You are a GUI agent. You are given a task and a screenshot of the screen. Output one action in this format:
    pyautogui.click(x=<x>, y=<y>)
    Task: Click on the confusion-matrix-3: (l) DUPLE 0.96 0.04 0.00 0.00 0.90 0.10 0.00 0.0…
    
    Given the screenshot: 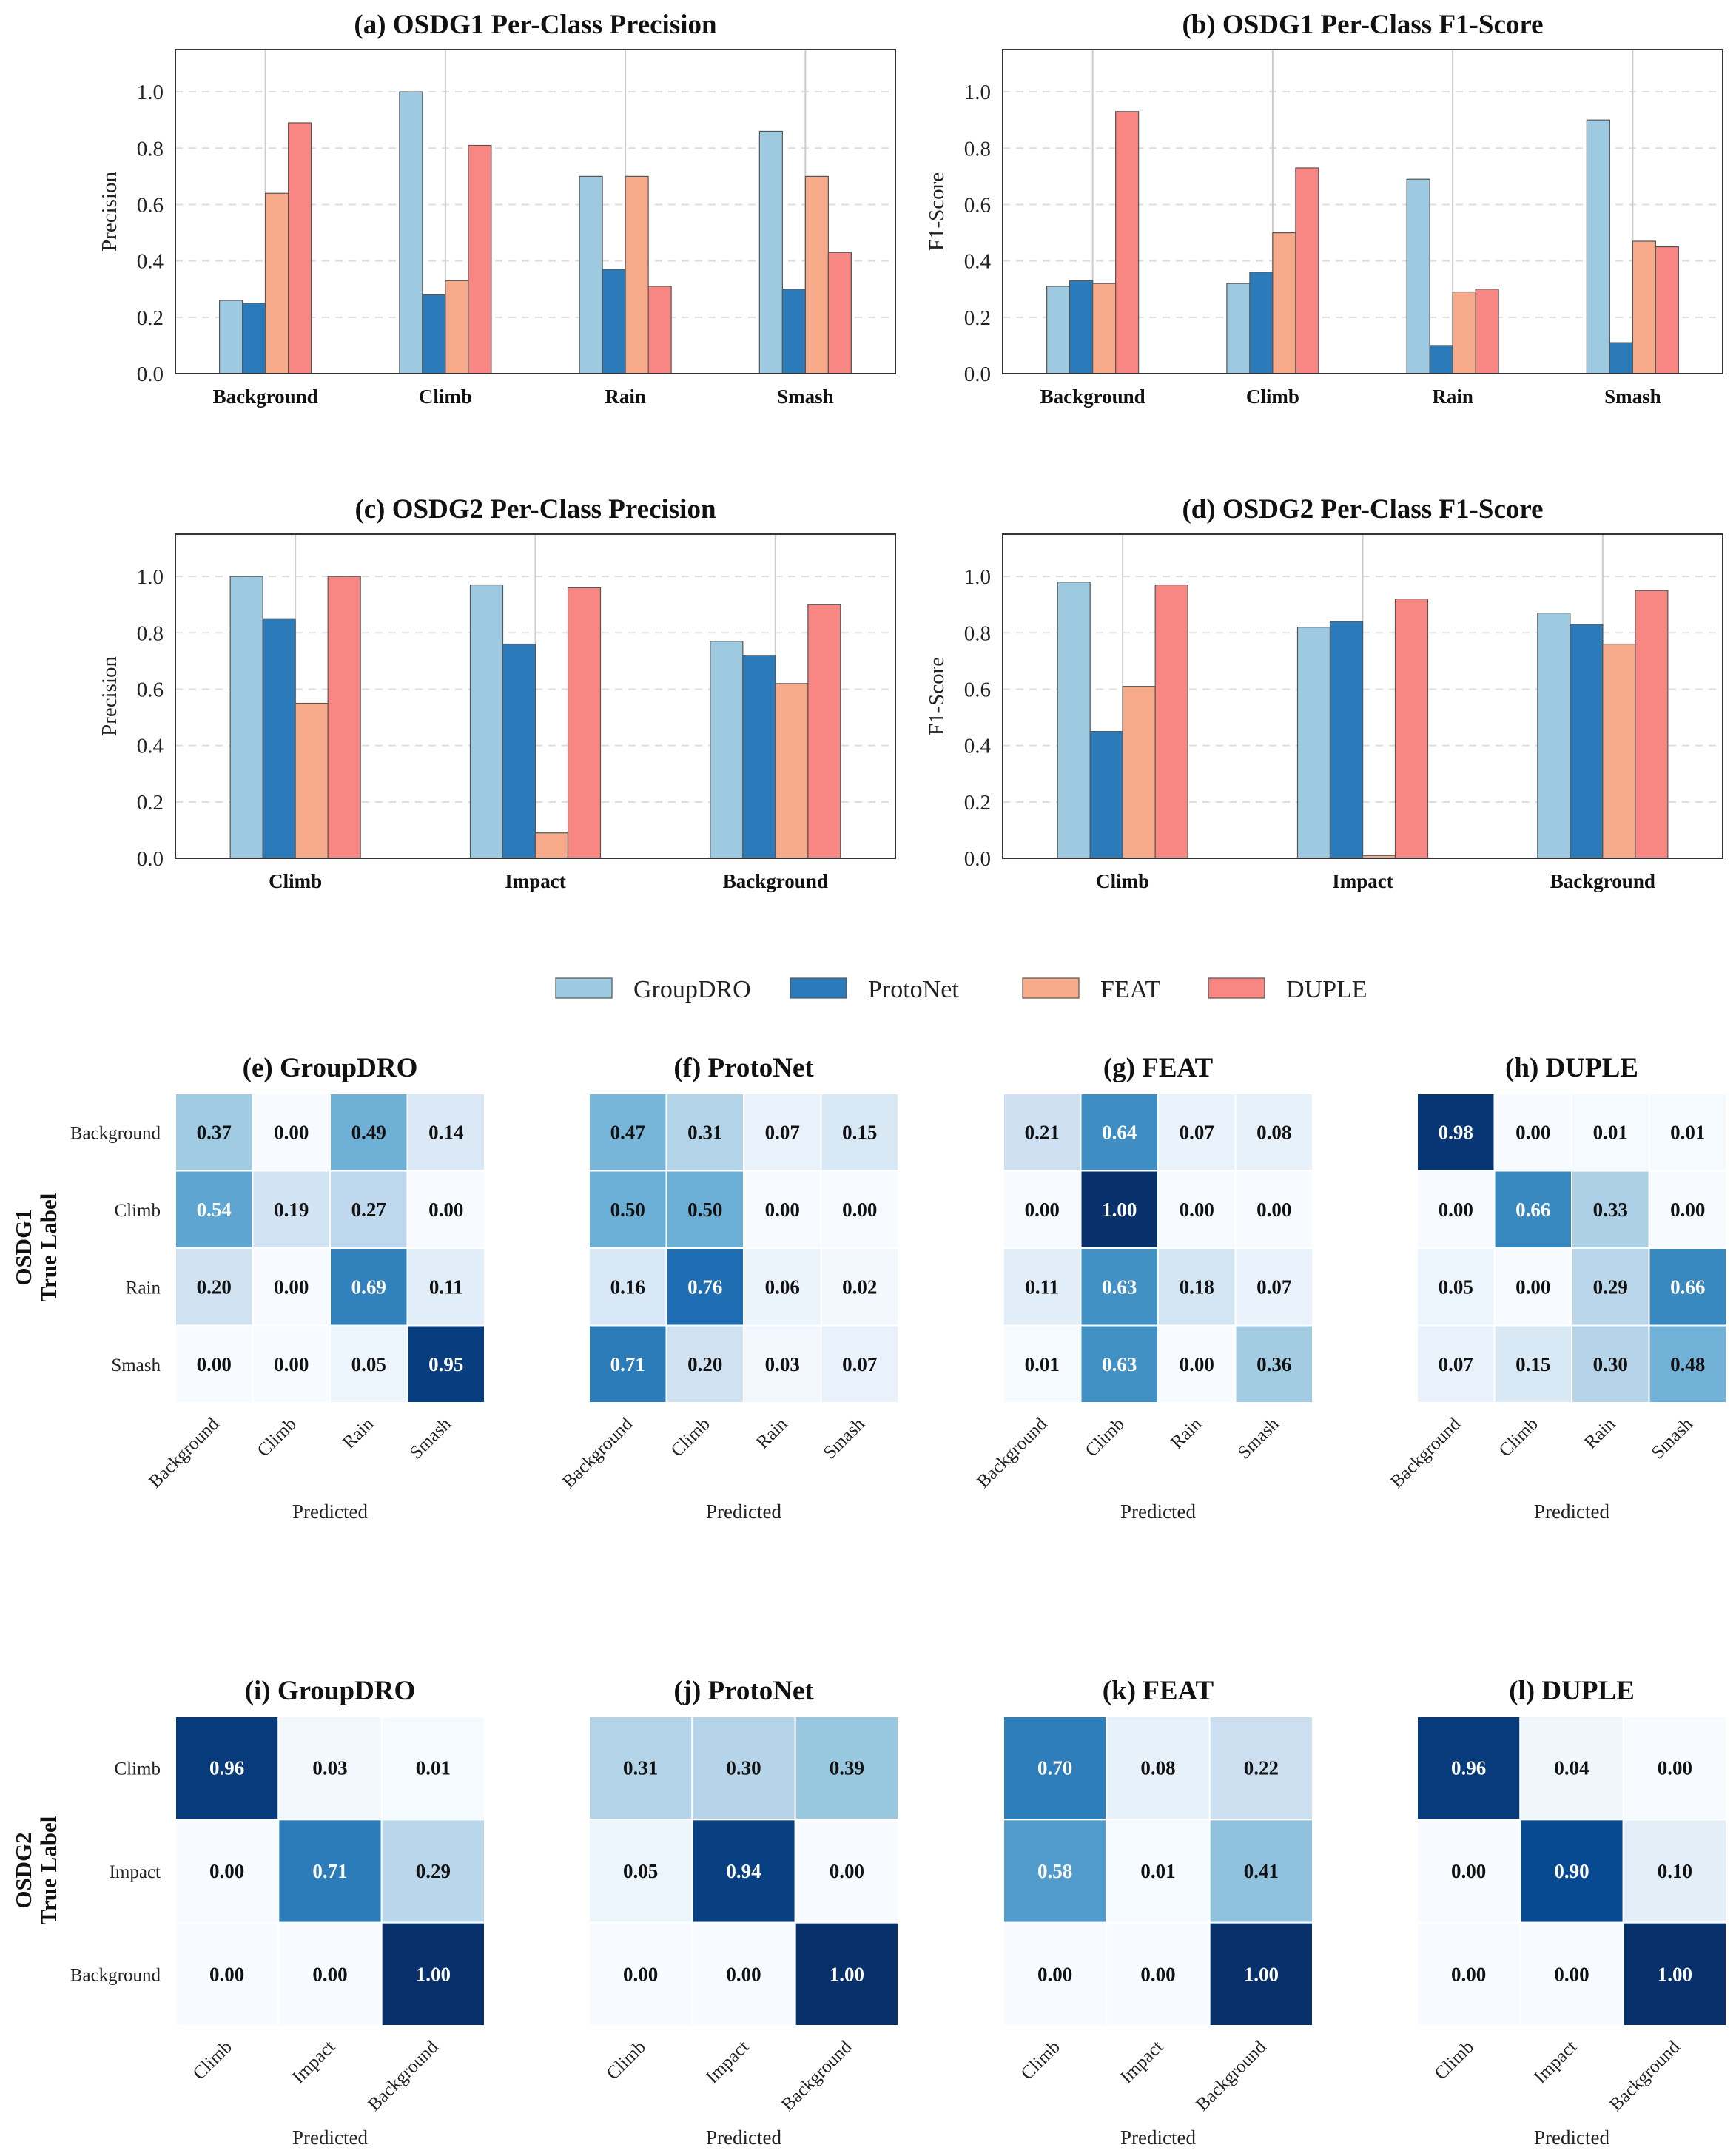 What is the action you would take?
    pyautogui.click(x=1572, y=1913)
    